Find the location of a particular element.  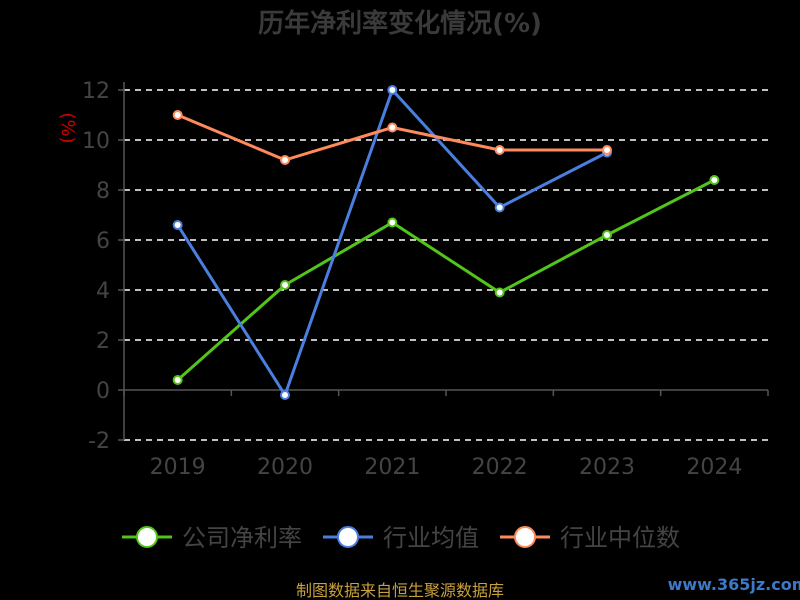

legend-label: 公司净利率 is located at coordinates (242, 538).